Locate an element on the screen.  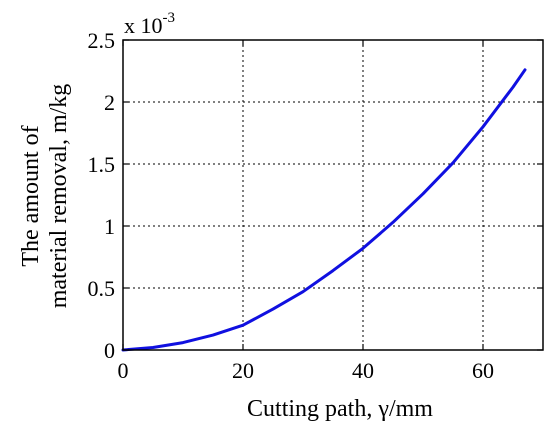
y-tick-label: 1 is located at coordinates (109, 226).